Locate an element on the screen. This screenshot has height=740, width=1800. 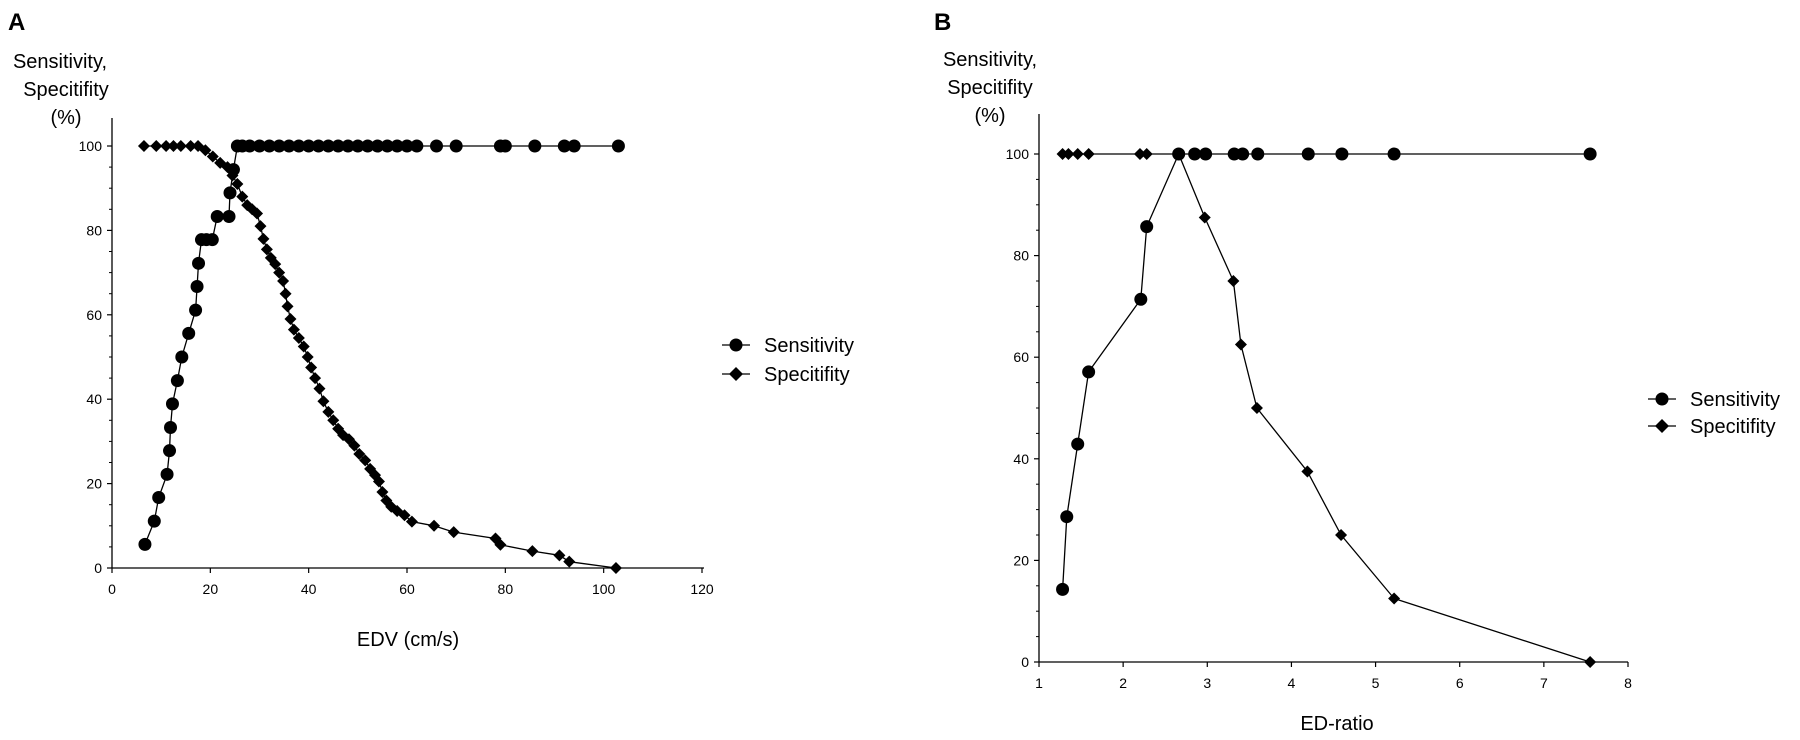
panel-b-x-tick-label: 7 is located at coordinates (1544, 683).